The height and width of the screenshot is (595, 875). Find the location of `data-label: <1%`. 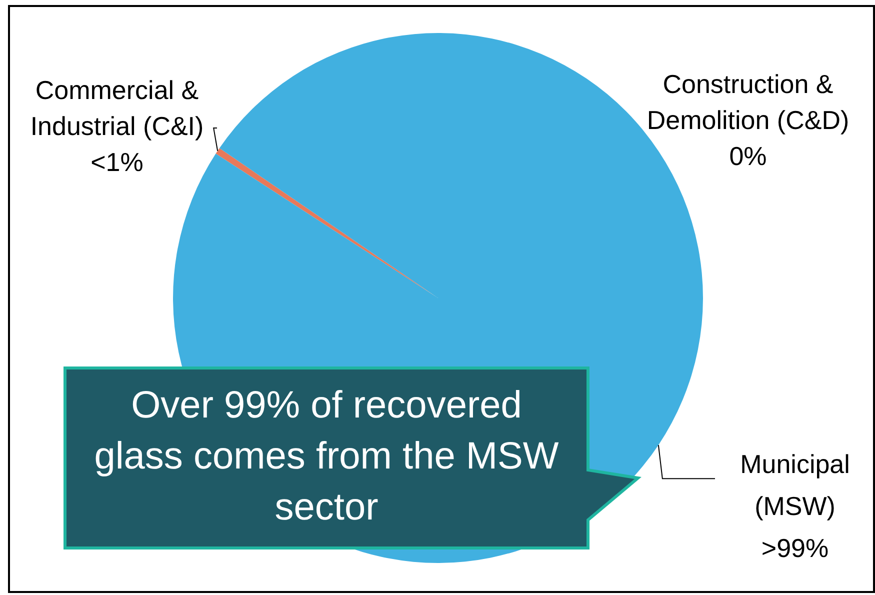

data-label: <1% is located at coordinates (117, 162).